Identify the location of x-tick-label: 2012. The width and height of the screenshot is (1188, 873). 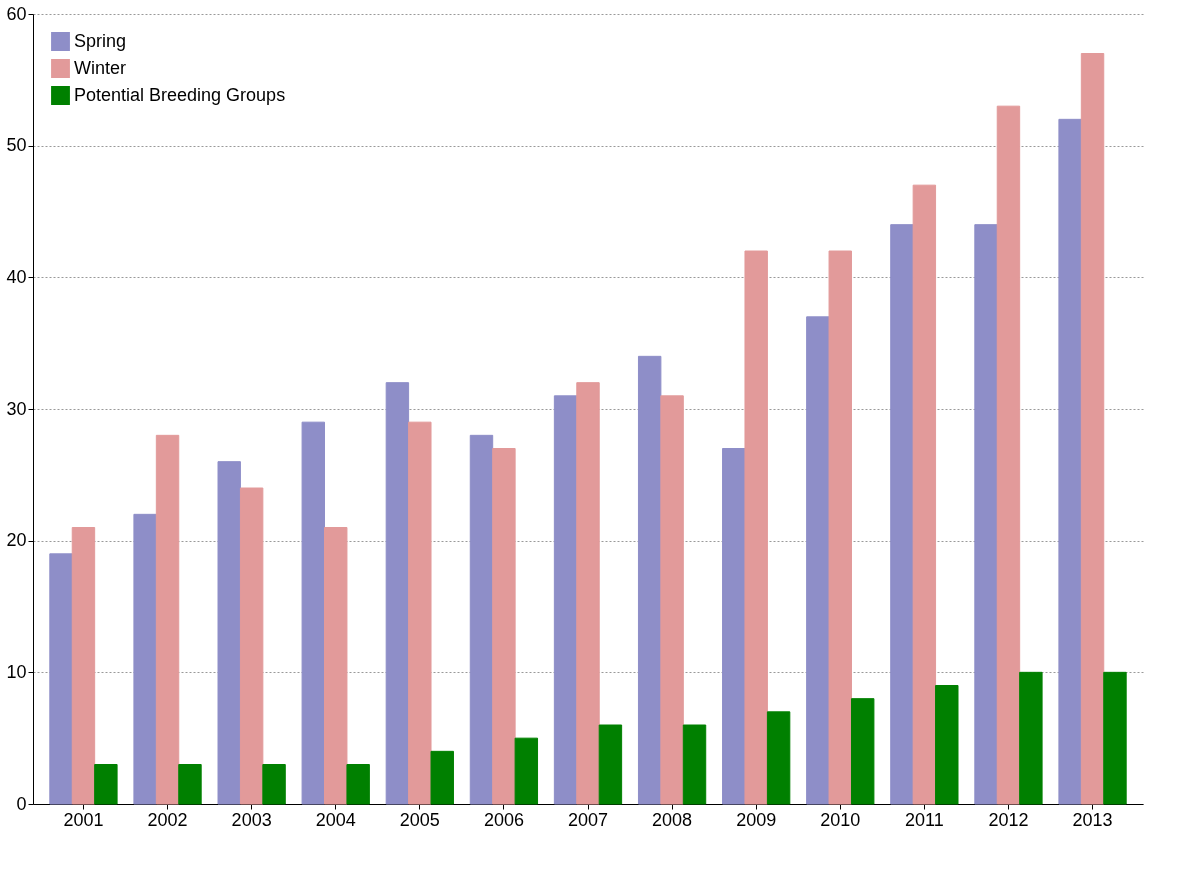
(1008, 819).